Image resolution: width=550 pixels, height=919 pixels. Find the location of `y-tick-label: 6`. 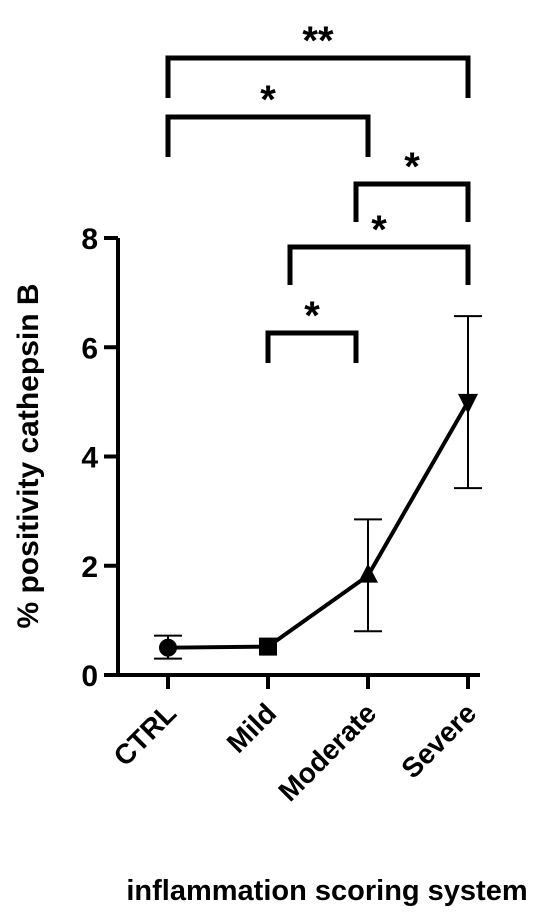

y-tick-label: 6 is located at coordinates (89, 348).